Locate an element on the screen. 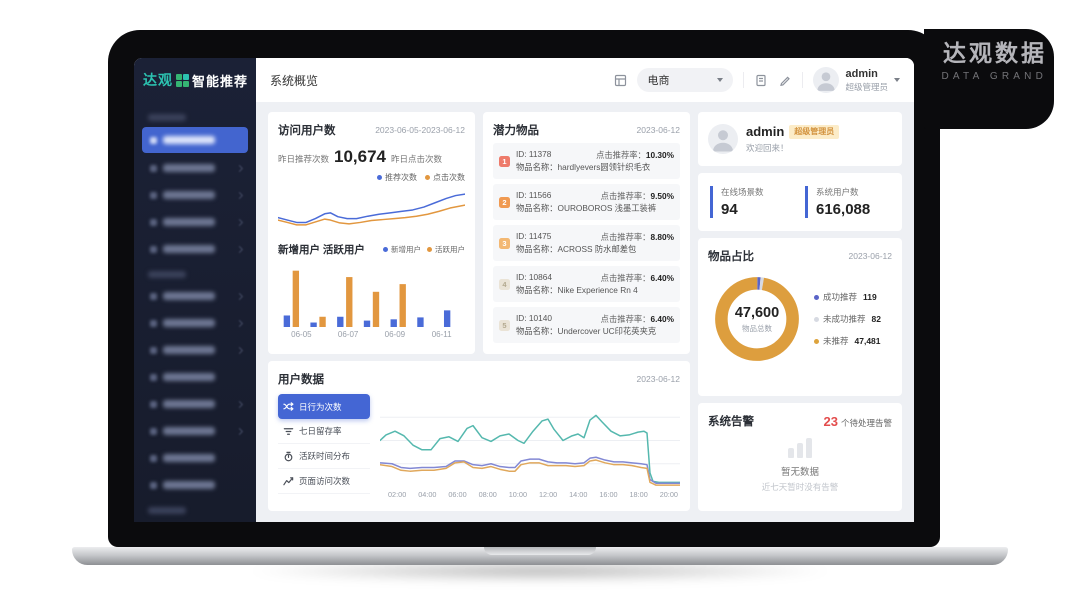  empty-title: 暂无数据 is located at coordinates (799, 472).